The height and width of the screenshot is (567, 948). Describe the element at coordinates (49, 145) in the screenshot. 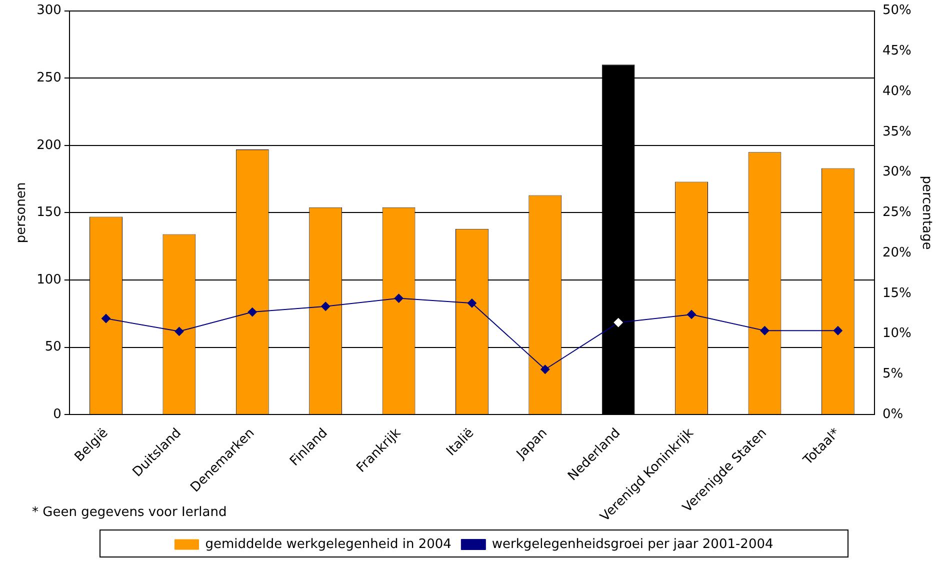

I see `y-tick-label: 200` at that location.